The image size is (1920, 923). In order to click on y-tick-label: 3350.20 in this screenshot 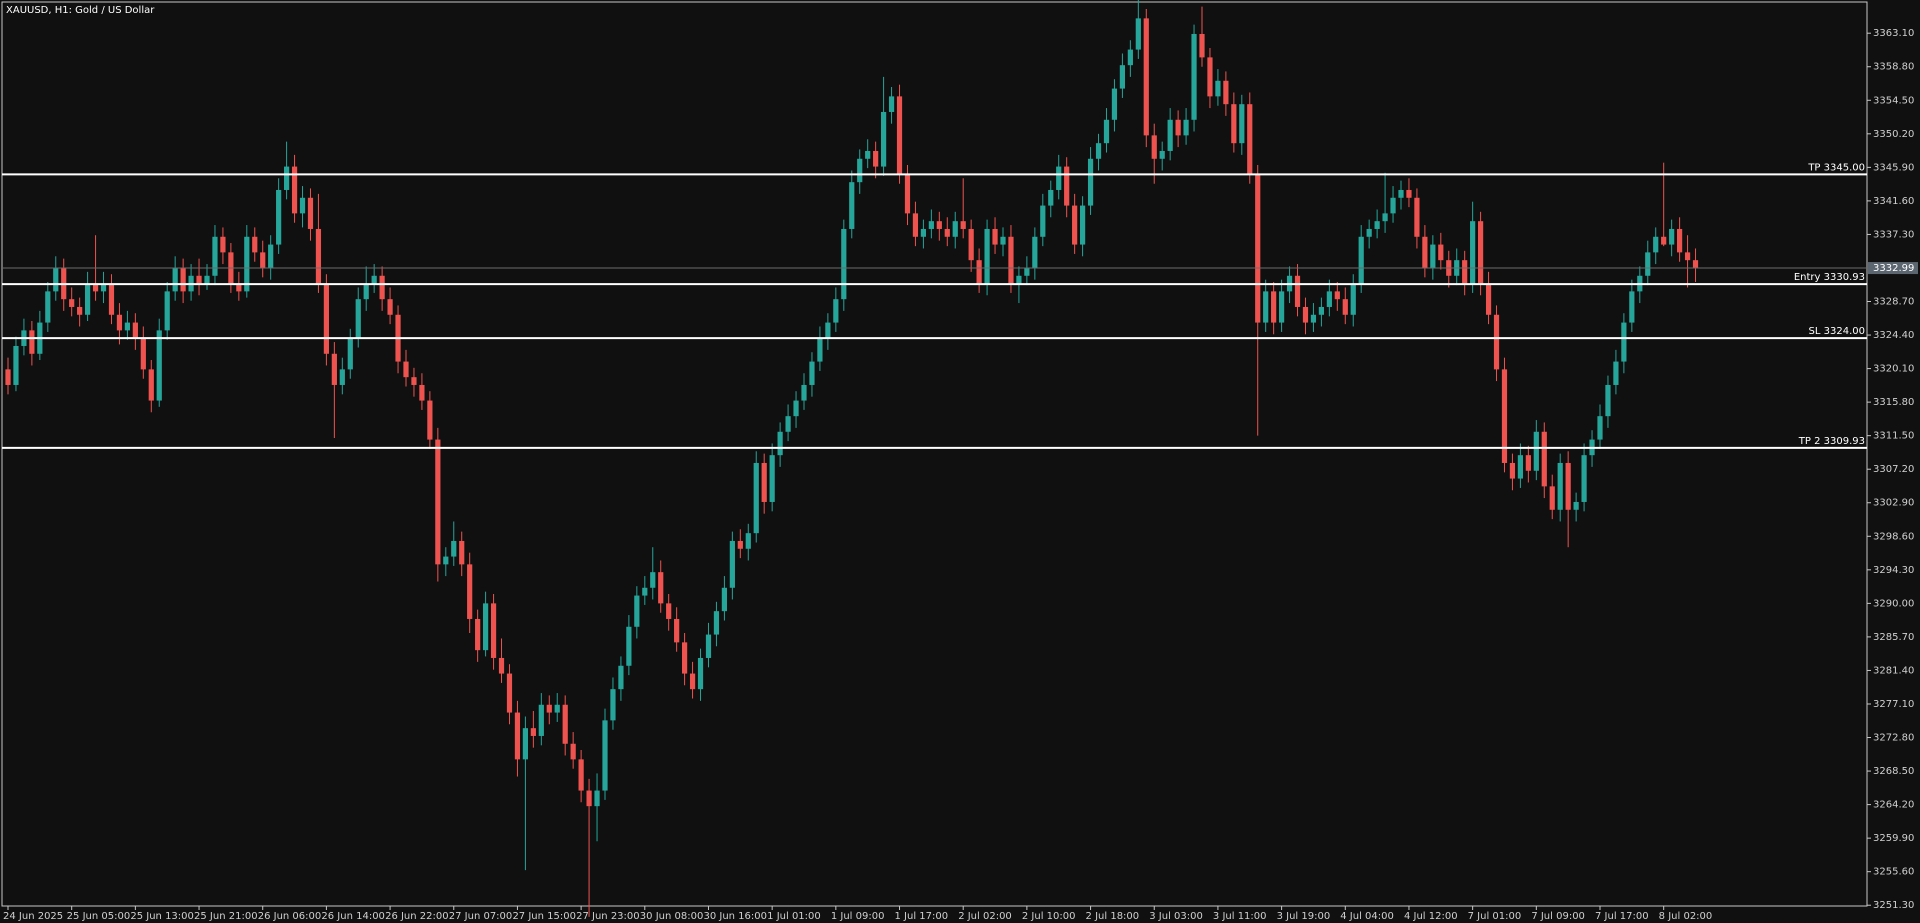, I will do `click(1893, 134)`.